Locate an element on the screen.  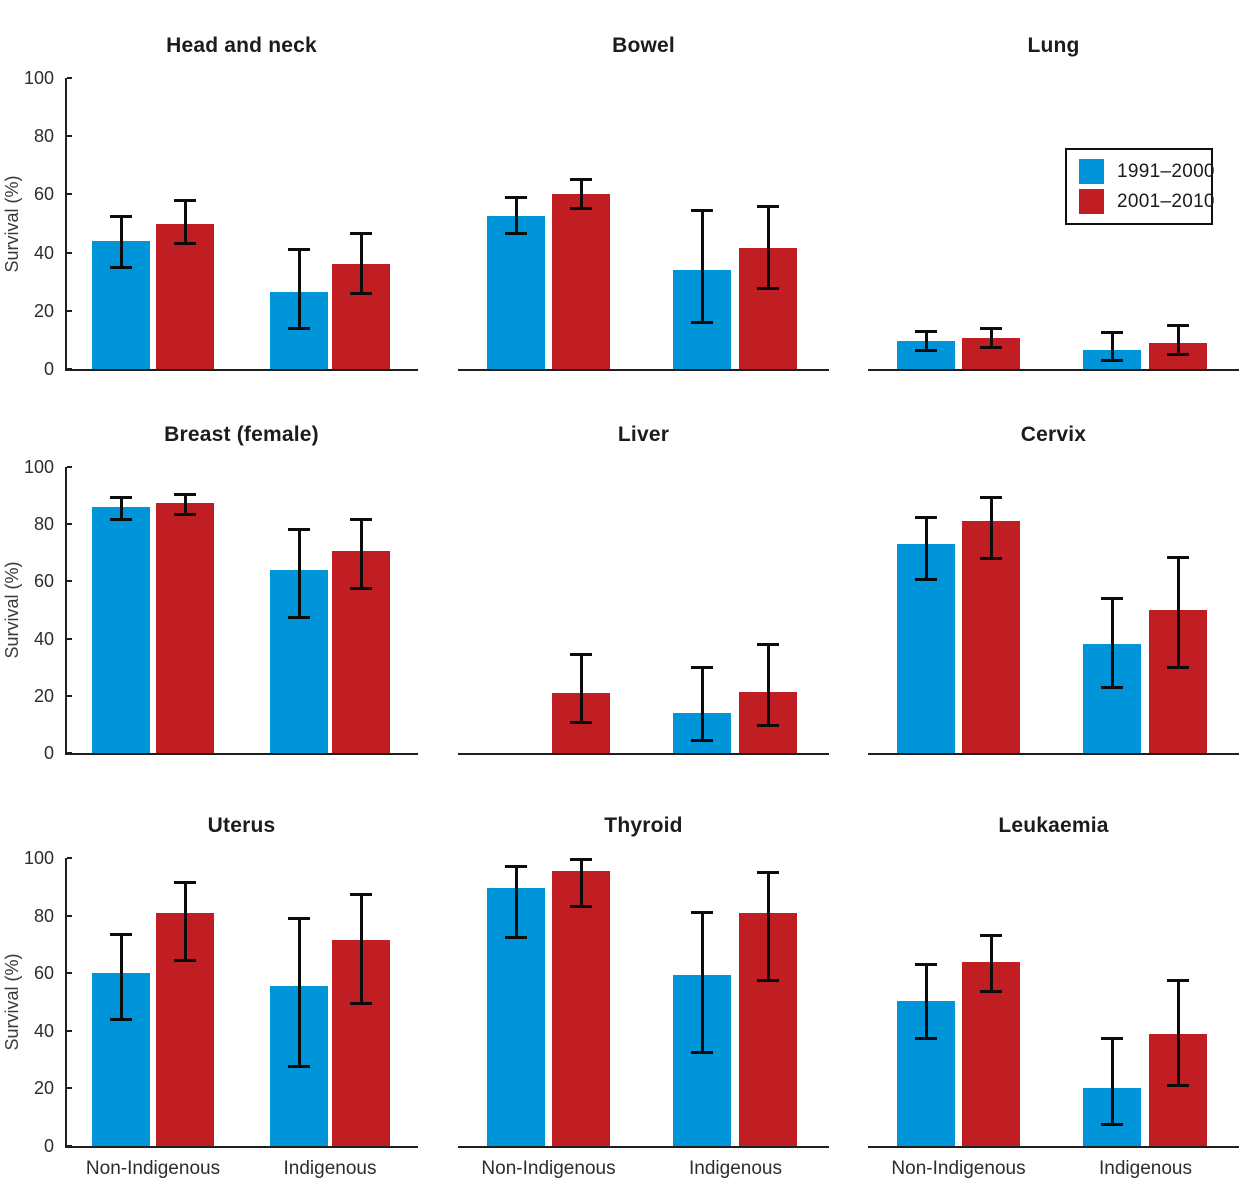
panel-title-liver: Liver is located at coordinates (643, 434).